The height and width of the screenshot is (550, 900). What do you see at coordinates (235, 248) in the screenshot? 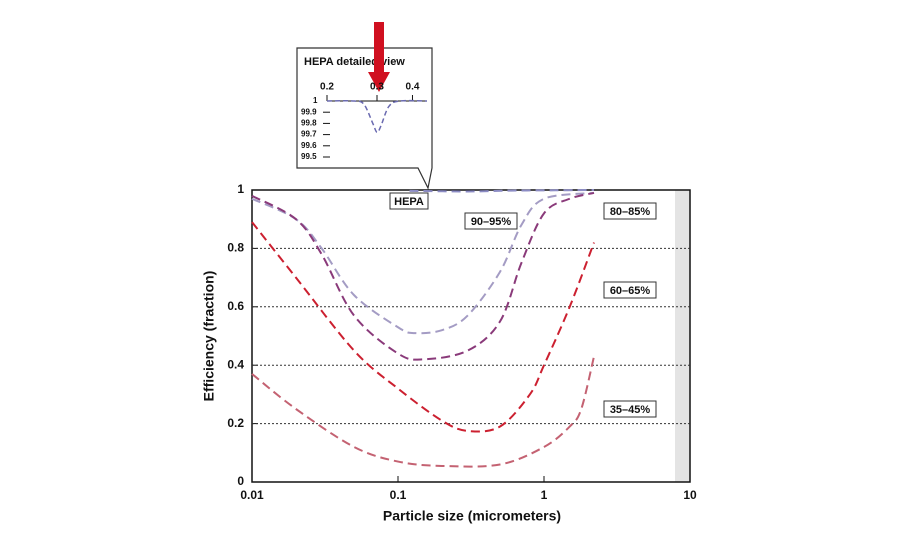
I see `y-tick-label: 0.8` at bounding box center [235, 248].